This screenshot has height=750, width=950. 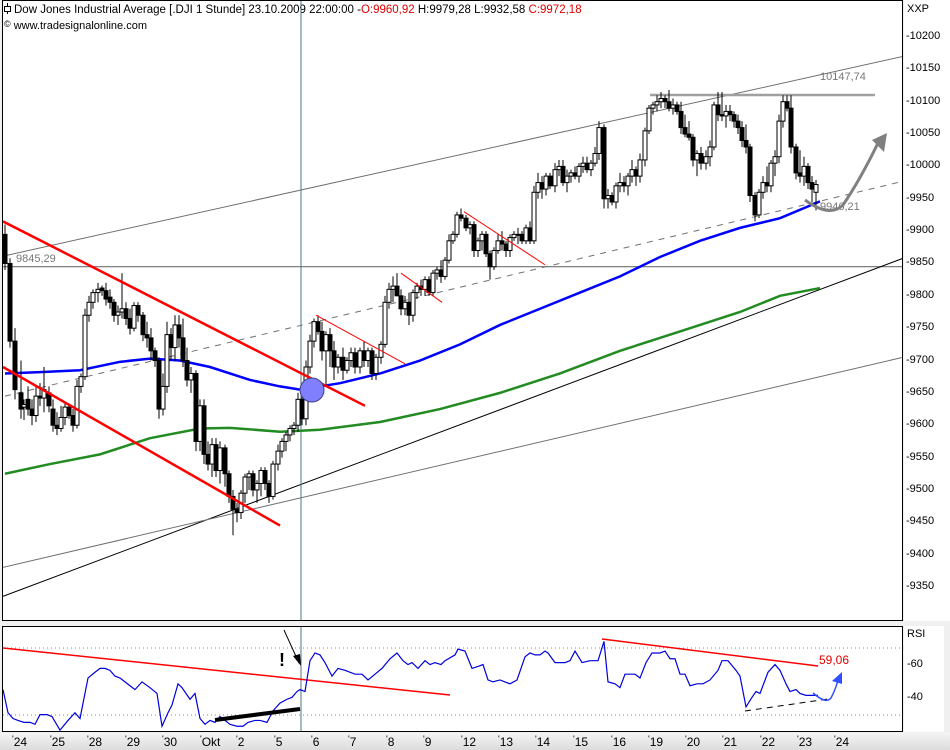 What do you see at coordinates (452, 679) in the screenshot?
I see `rsi-indicator-pane` at bounding box center [452, 679].